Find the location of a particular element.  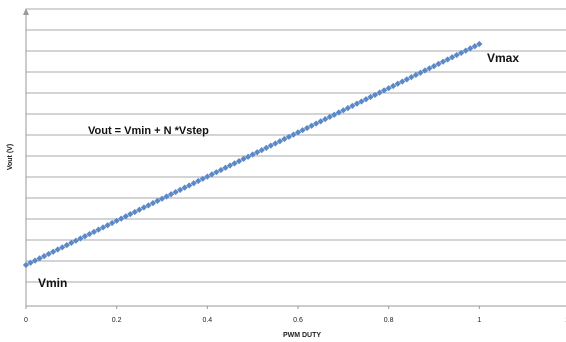

vmin-annotation: Vmin is located at coordinates (52, 283).